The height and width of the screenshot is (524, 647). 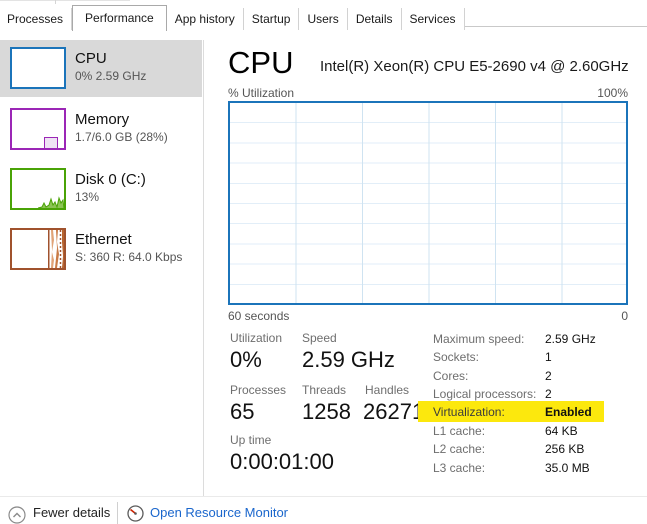 I want to click on sidebar-disk-subtitle: 13%, so click(x=87, y=197).